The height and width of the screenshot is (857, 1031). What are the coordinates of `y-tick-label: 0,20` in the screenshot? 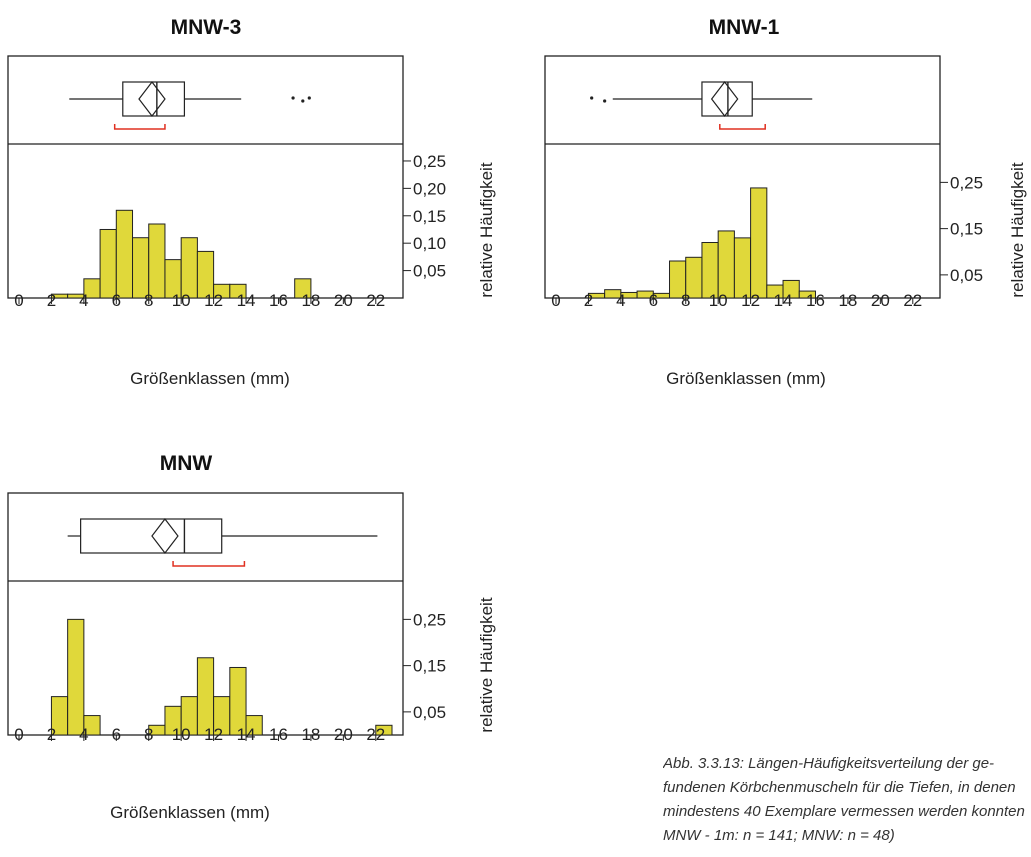 It's located at (429, 188).